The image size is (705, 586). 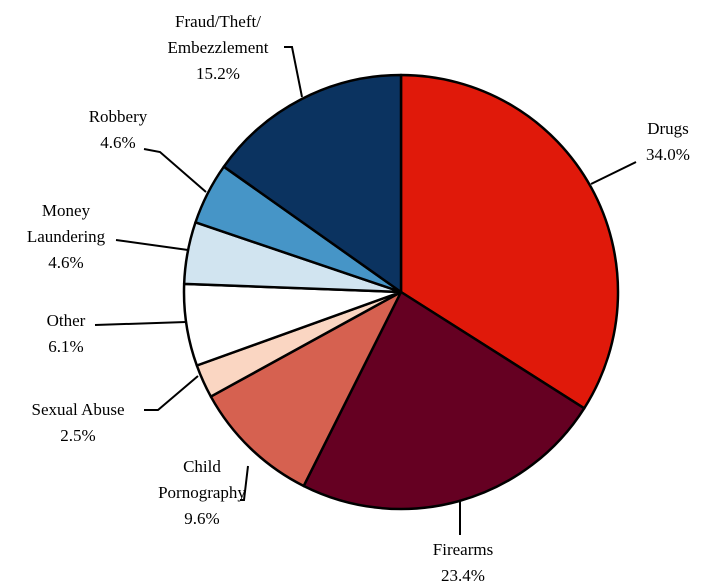 I want to click on leader-line-drugs, so click(x=613, y=173).